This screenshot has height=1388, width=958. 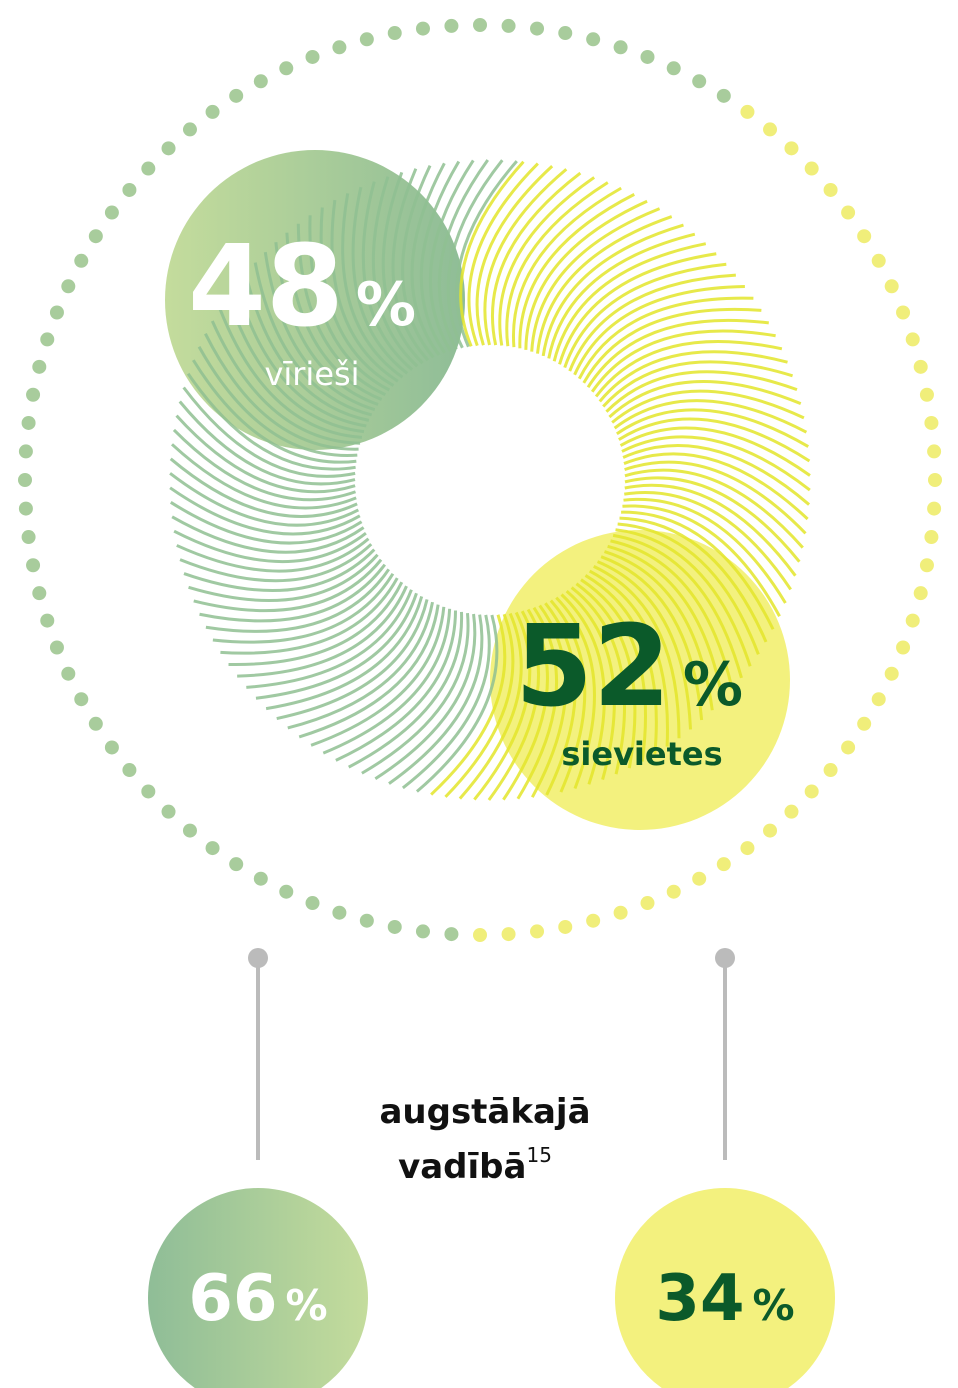 What do you see at coordinates (257, 1299) in the screenshot?
I see `lead-men-value: 66%` at bounding box center [257, 1299].